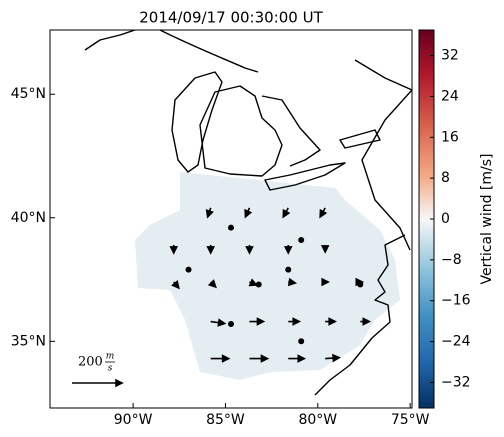  I want to click on colorbar-tick-label: 8, so click(445, 178).